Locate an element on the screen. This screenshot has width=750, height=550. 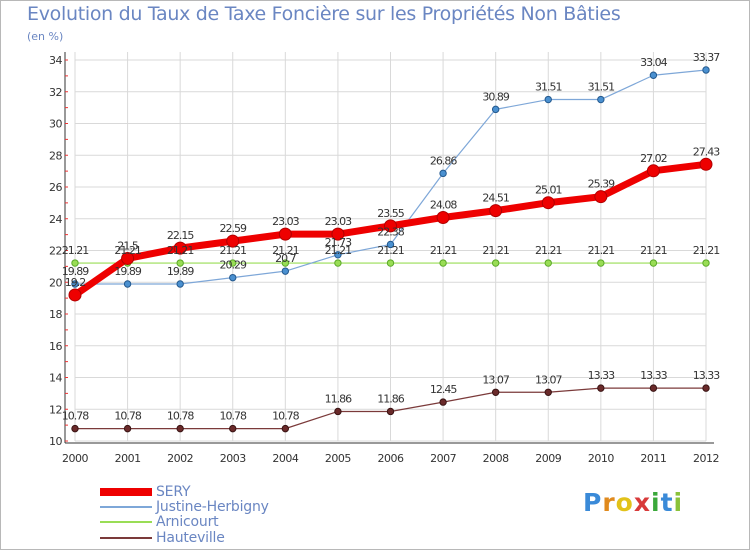
y-tick-label: 26 is located at coordinates (55, 187).